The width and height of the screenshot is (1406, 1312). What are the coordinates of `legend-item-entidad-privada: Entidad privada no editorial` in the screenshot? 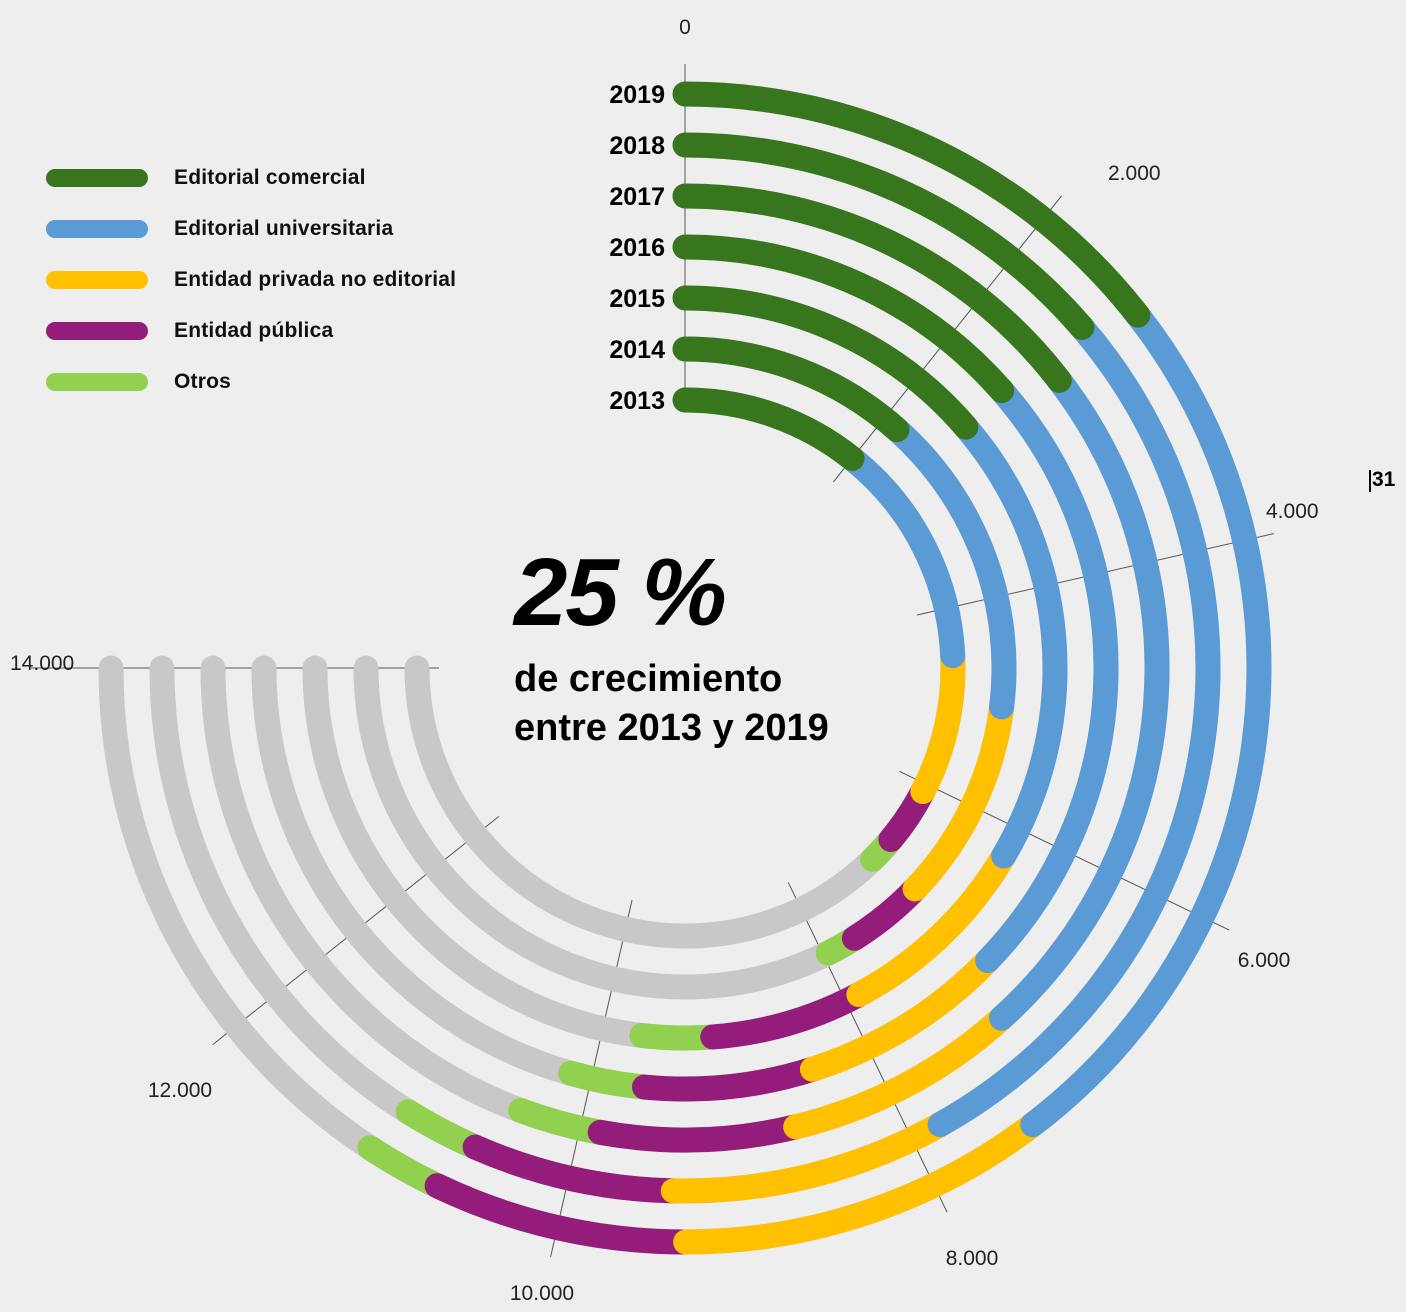 It's located at (251, 279).